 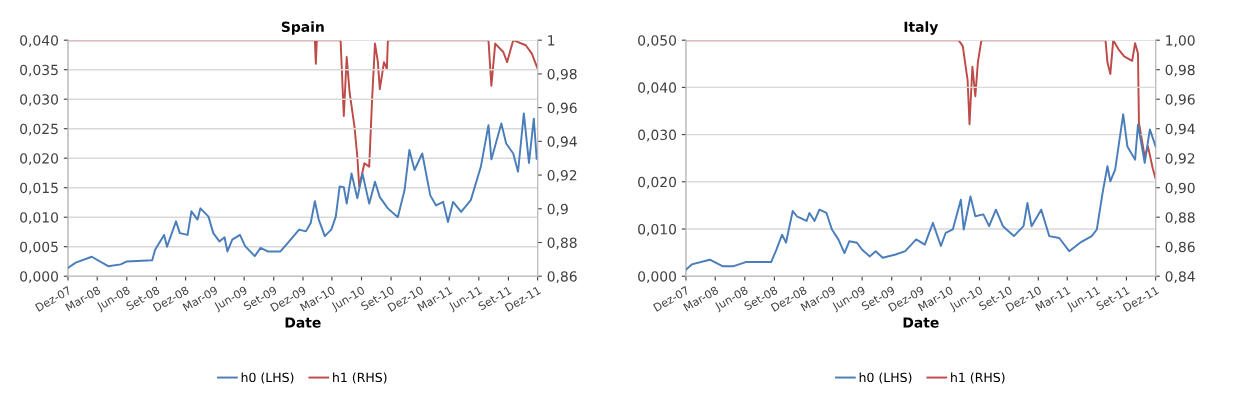 I want to click on y2-tick-label: 1,00, so click(x=1180, y=41).